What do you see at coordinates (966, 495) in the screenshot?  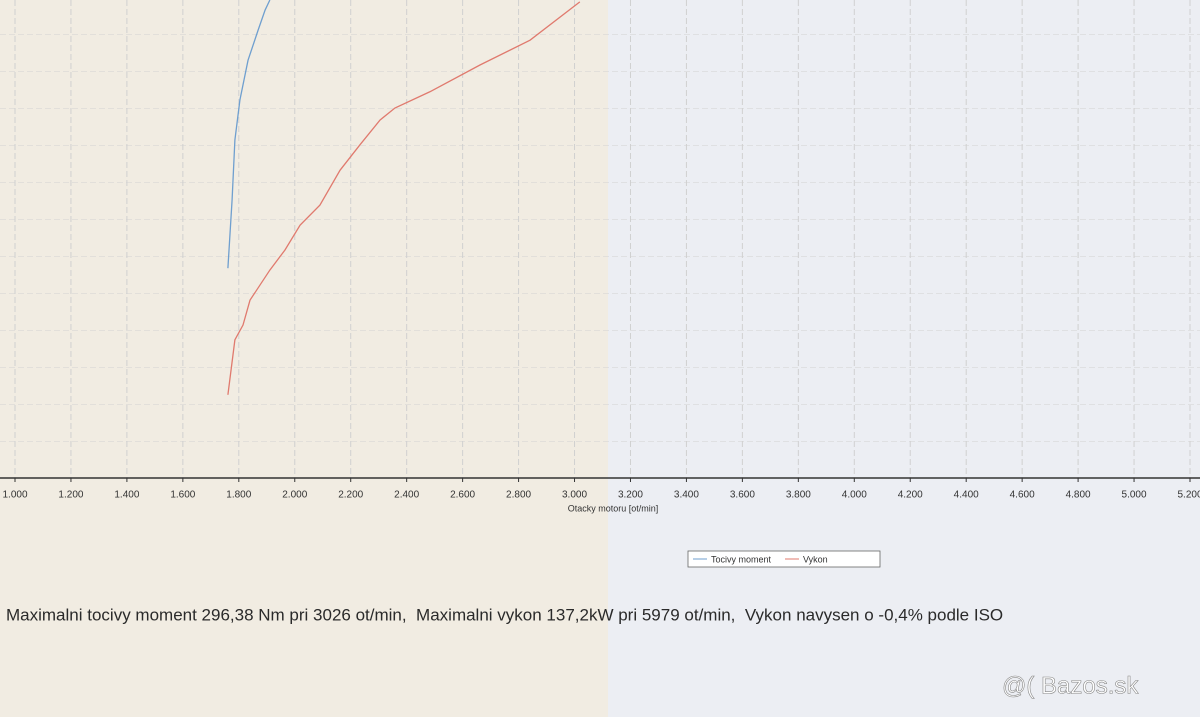 I see `x-tick-label: 4.400` at bounding box center [966, 495].